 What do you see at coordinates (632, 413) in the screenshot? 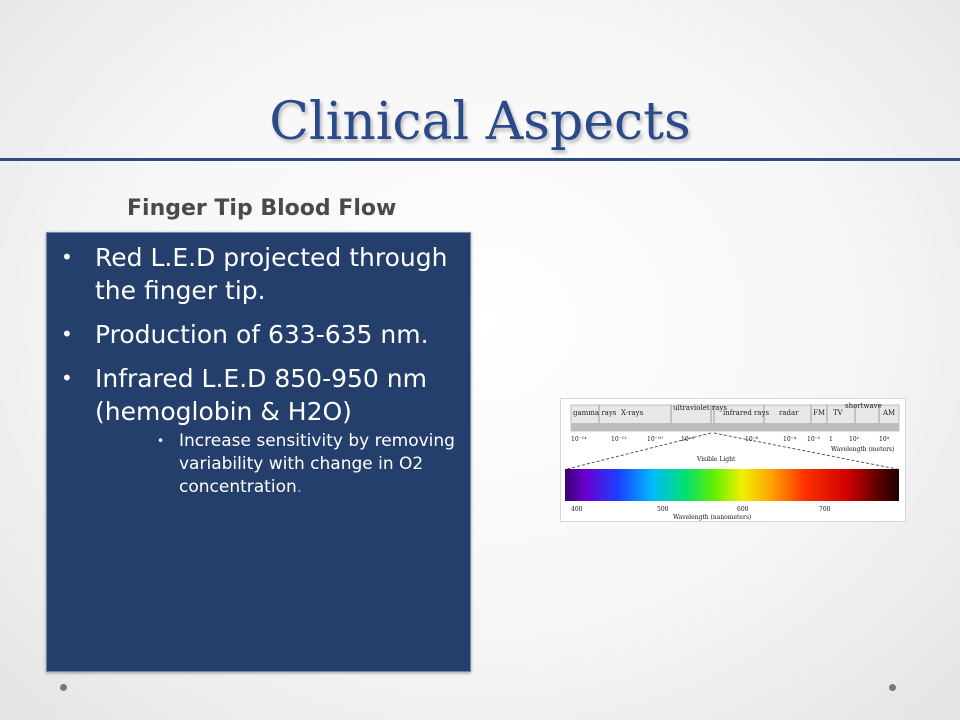
I see `band-label: X-rays` at bounding box center [632, 413].